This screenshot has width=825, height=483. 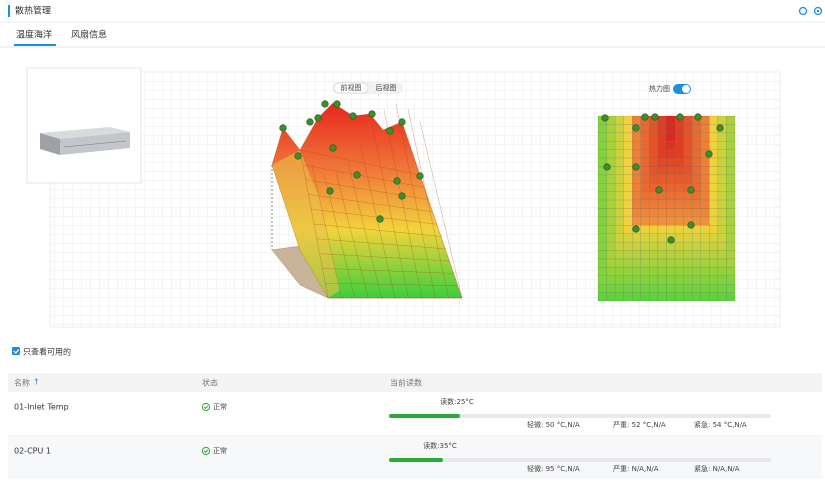 What do you see at coordinates (36, 382) in the screenshot?
I see `sort-icon: ↑` at bounding box center [36, 382].